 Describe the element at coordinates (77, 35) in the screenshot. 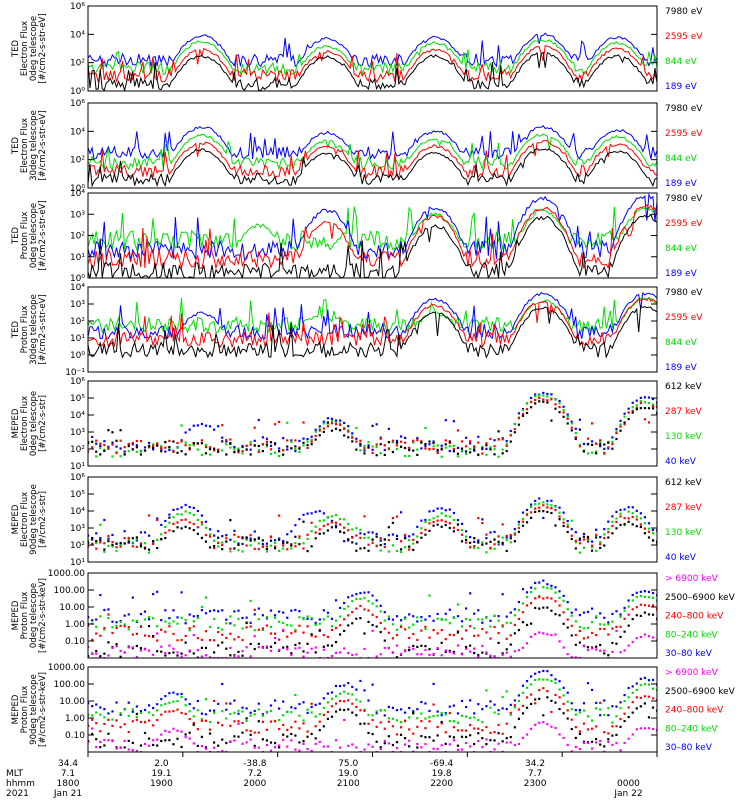

I see `y-tick-label: 10⁴` at that location.